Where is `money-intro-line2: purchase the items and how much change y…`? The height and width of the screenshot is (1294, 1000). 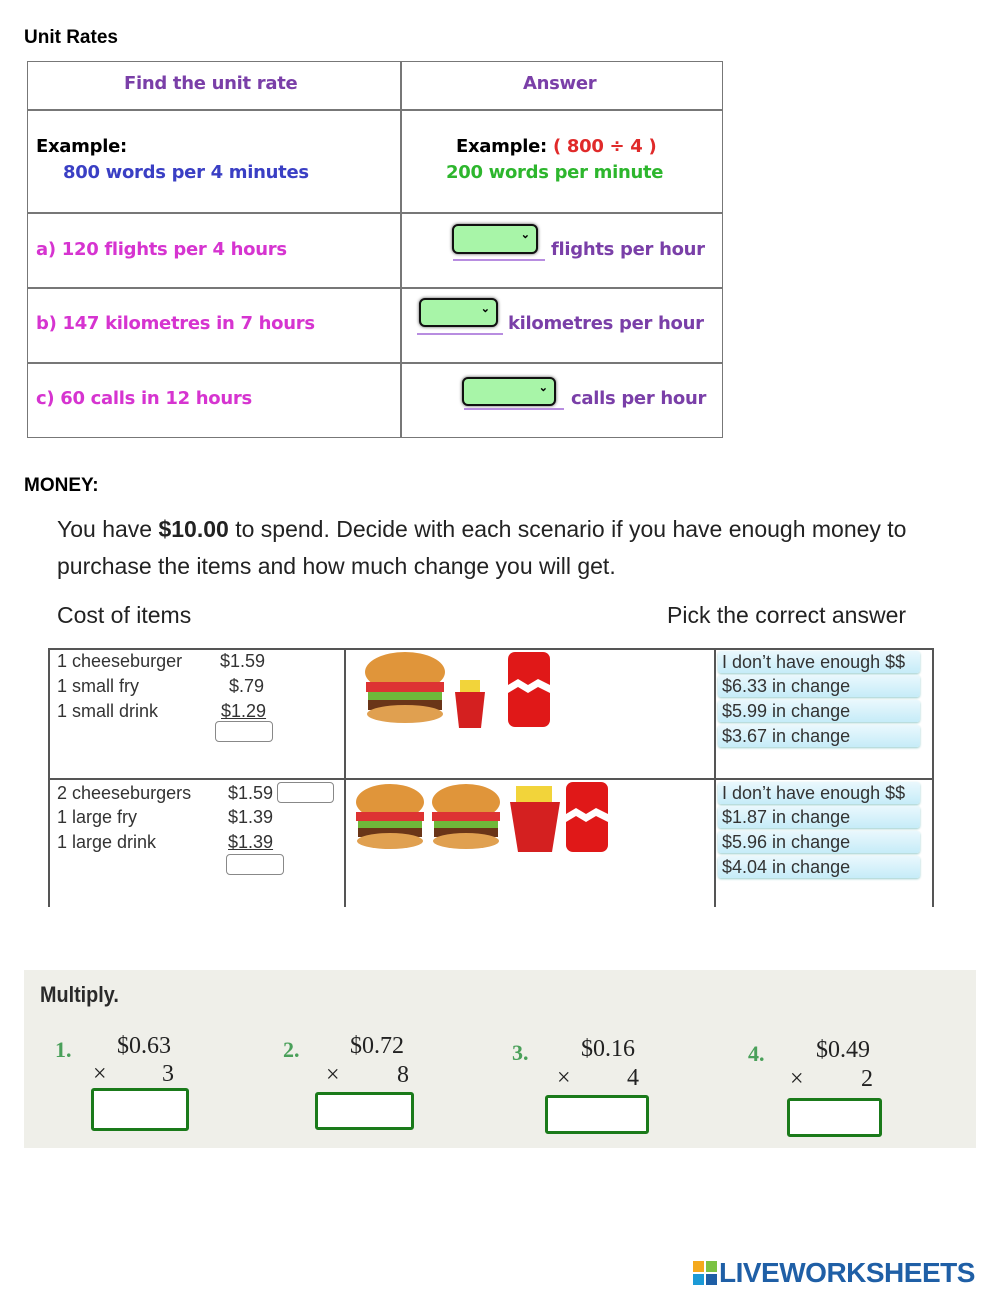
money-intro-line2: purchase the items and how much change y… is located at coordinates (336, 566).